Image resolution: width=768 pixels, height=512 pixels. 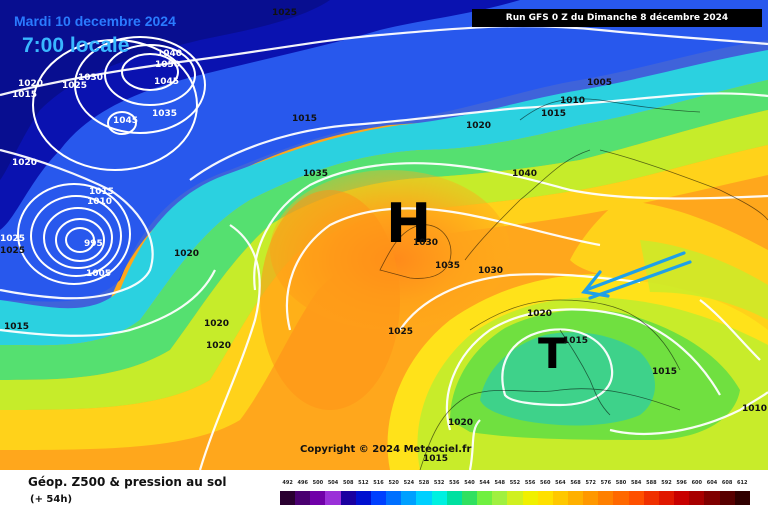 What do you see at coordinates (590, 483) in the screenshot?
I see `legend-value: 572` at bounding box center [590, 483].